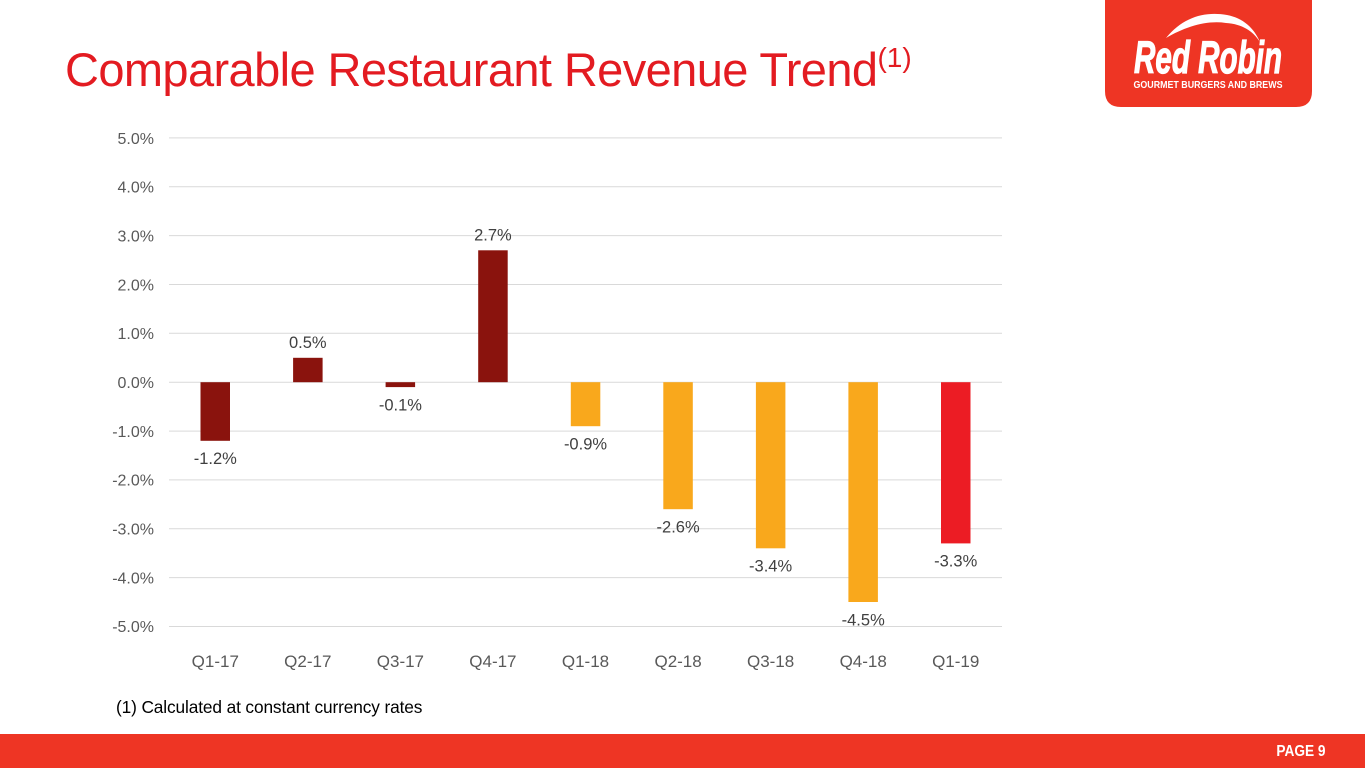  What do you see at coordinates (133, 481) in the screenshot?
I see `svg-text: -2.0%` at bounding box center [133, 481].